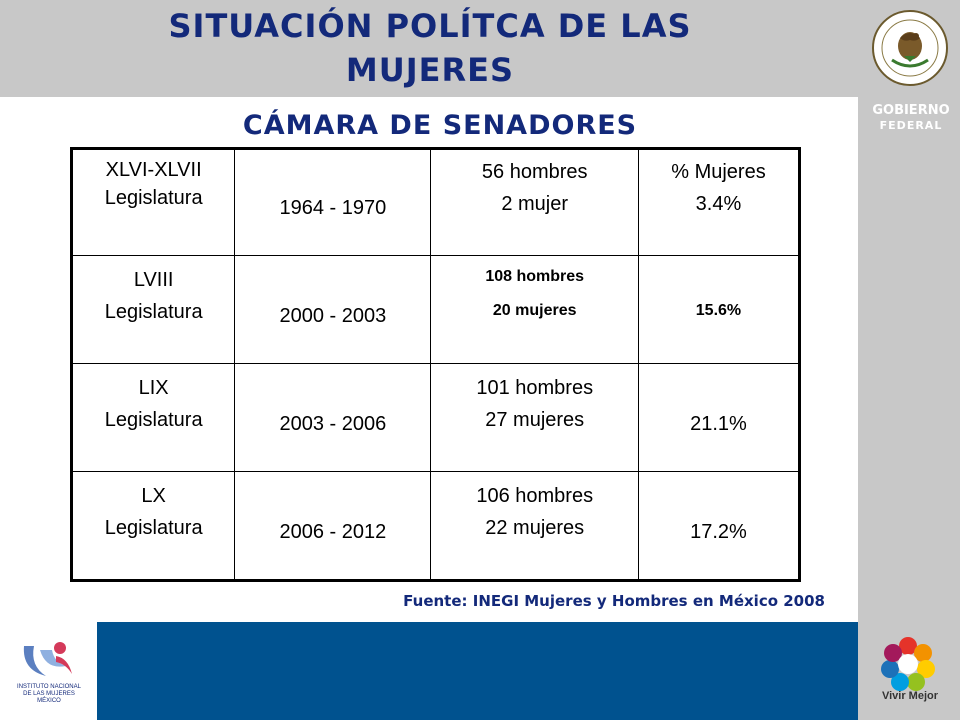  Describe the element at coordinates (49, 701) in the screenshot. I see `inm-line3: MÉXICO` at that location.